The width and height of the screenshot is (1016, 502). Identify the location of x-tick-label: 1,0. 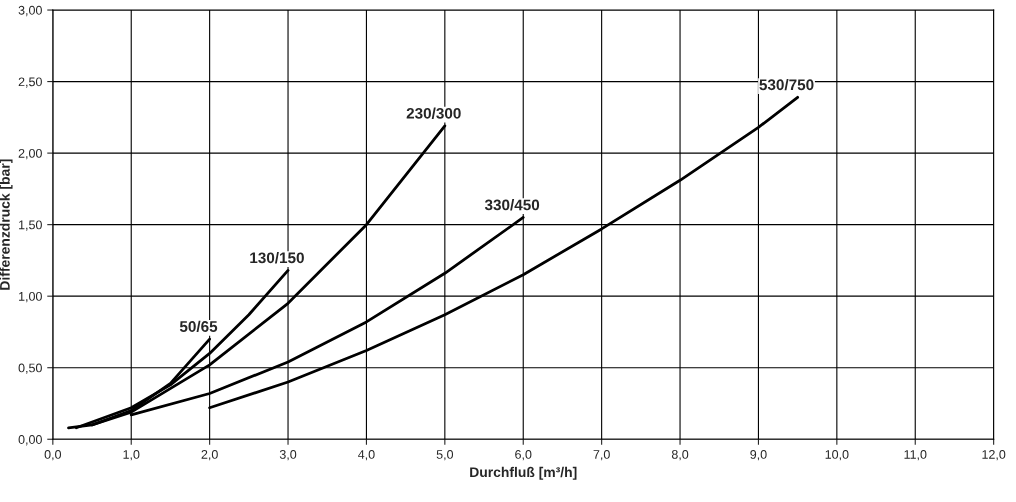
(131, 455).